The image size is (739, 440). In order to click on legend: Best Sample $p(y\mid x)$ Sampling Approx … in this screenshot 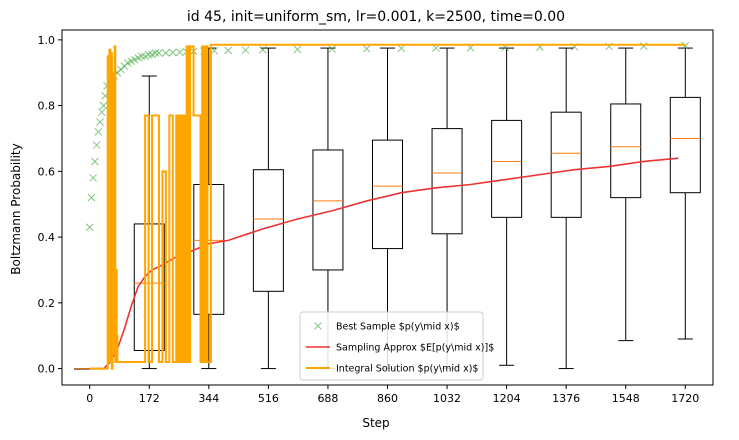, I will do `click(396, 346)`.